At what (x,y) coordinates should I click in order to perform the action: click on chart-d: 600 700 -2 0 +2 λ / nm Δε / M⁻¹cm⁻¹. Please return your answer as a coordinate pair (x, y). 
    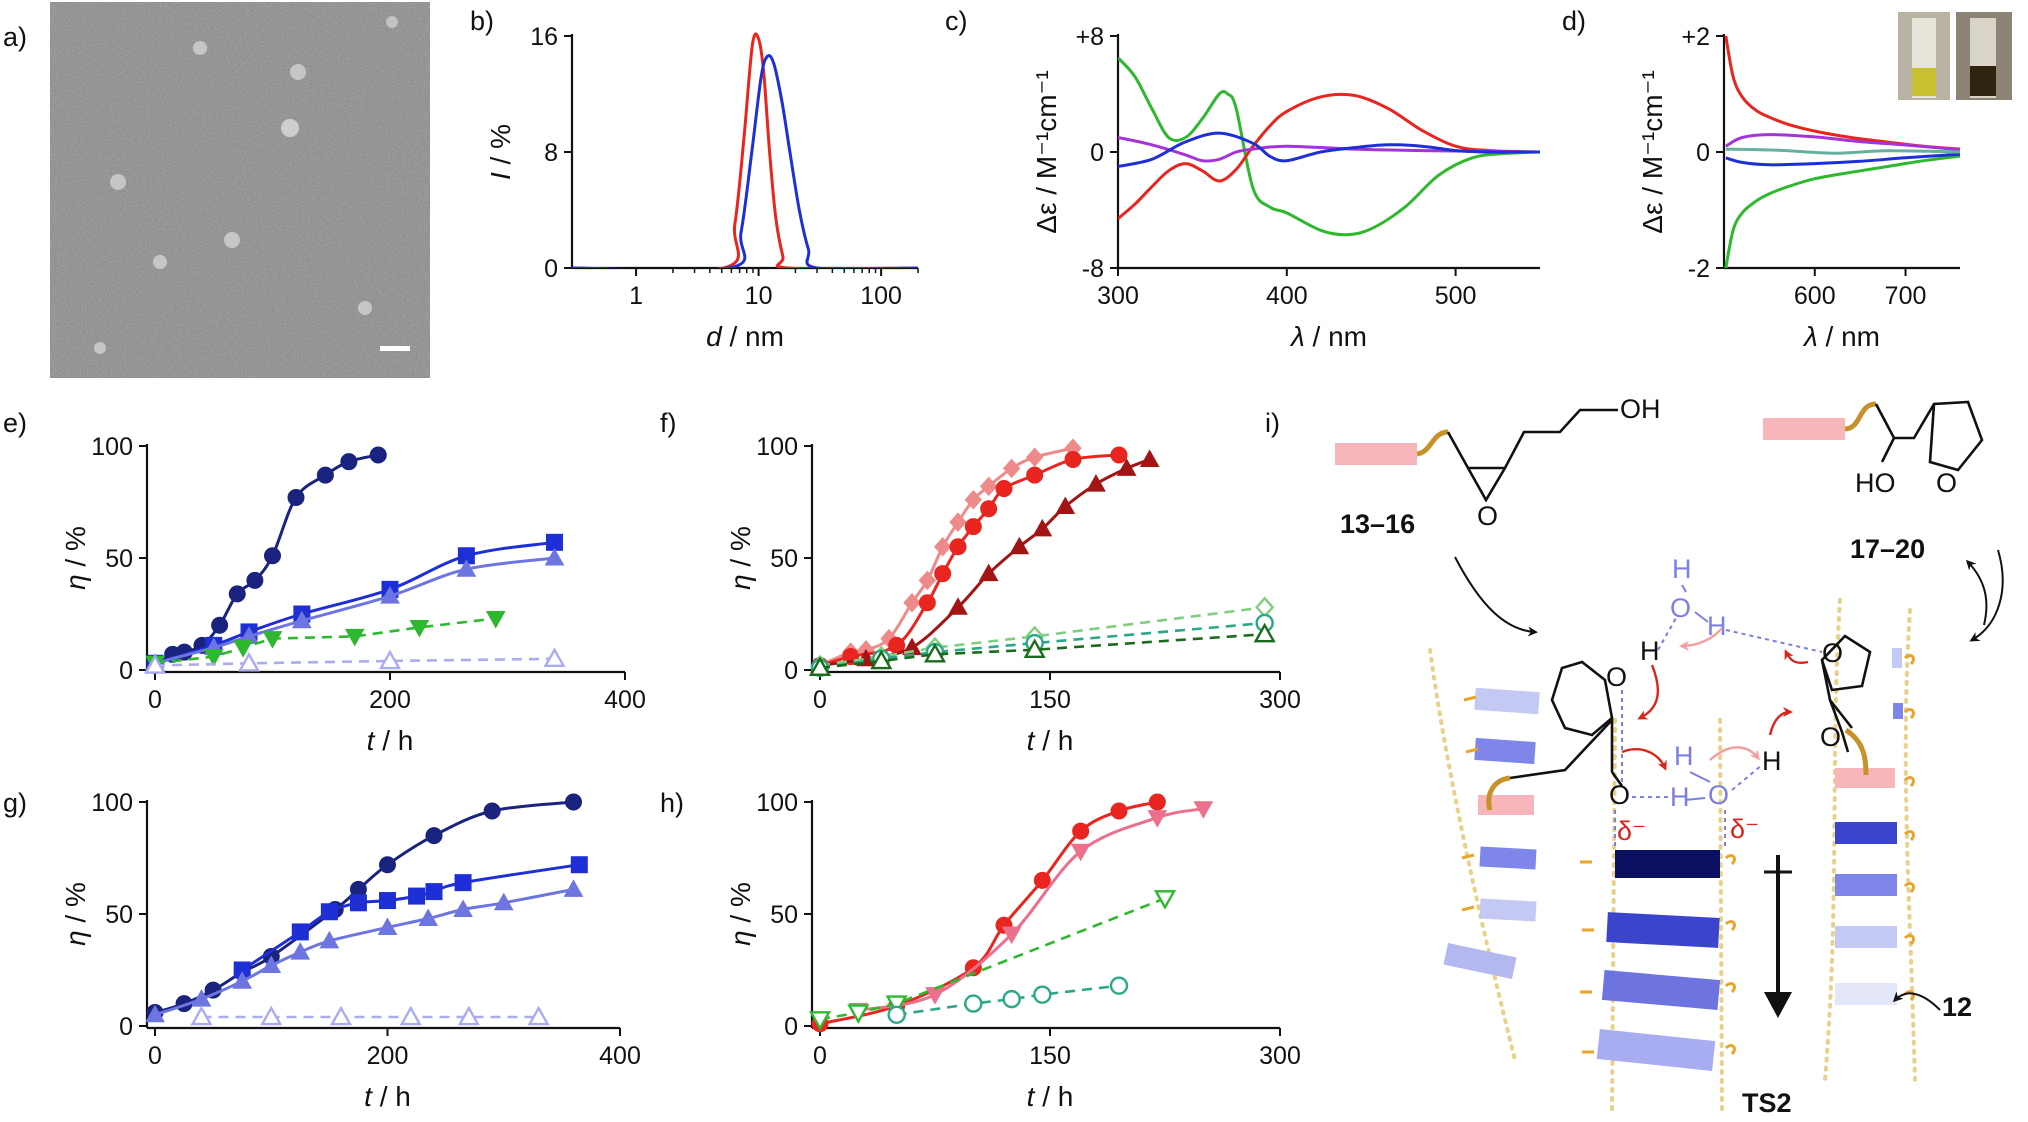
    Looking at the image, I should click on (1799, 187).